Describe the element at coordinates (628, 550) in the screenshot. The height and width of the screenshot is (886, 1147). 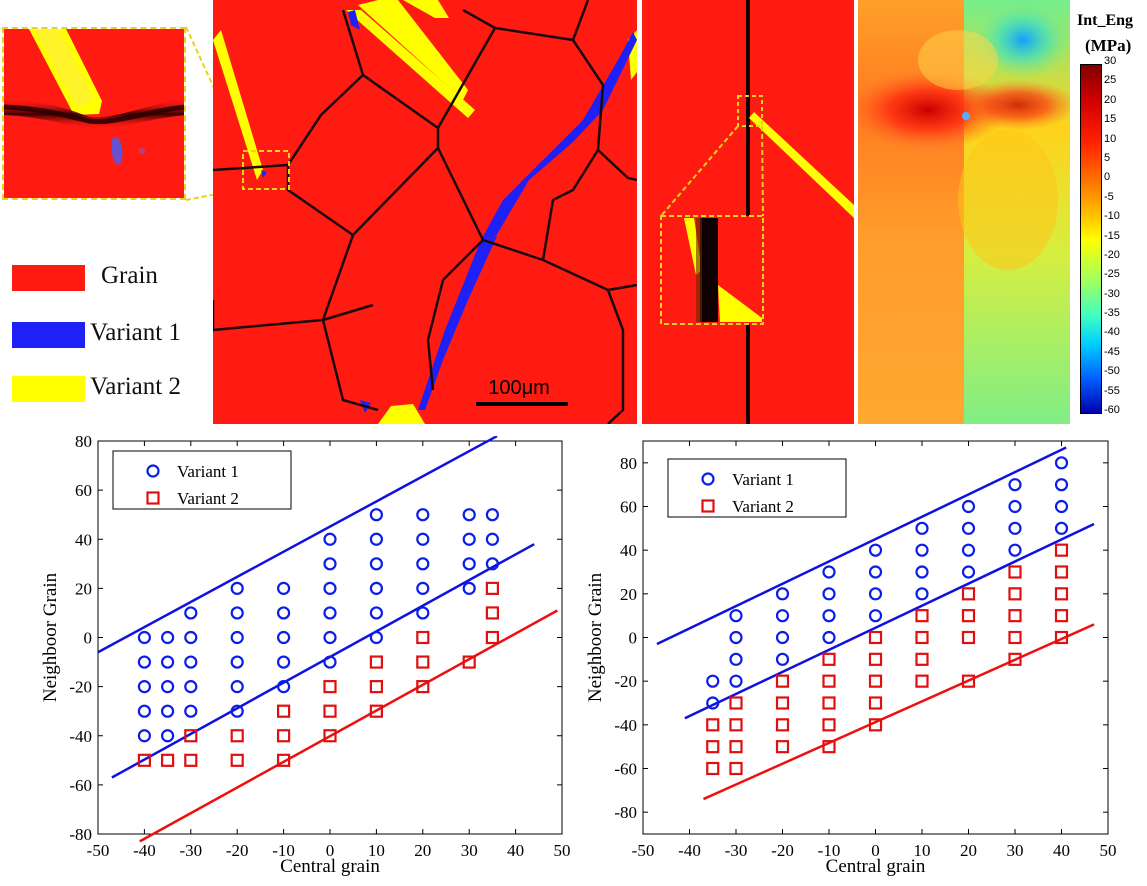
I see `y-tick-label: 40` at that location.